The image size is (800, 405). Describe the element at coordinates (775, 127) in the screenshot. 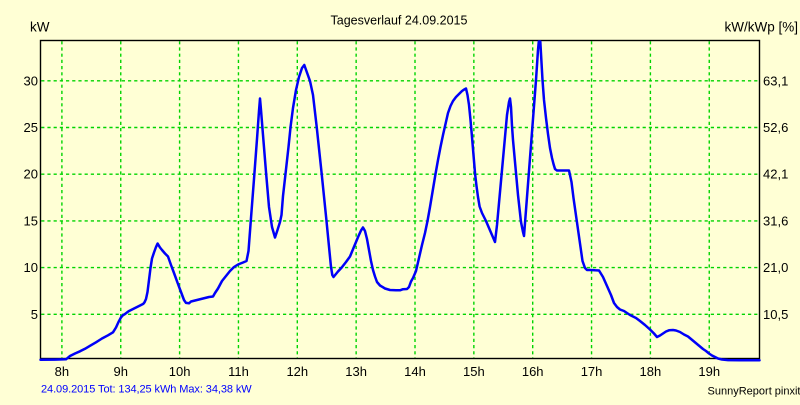

I see `svg-text: 52,6` at that location.